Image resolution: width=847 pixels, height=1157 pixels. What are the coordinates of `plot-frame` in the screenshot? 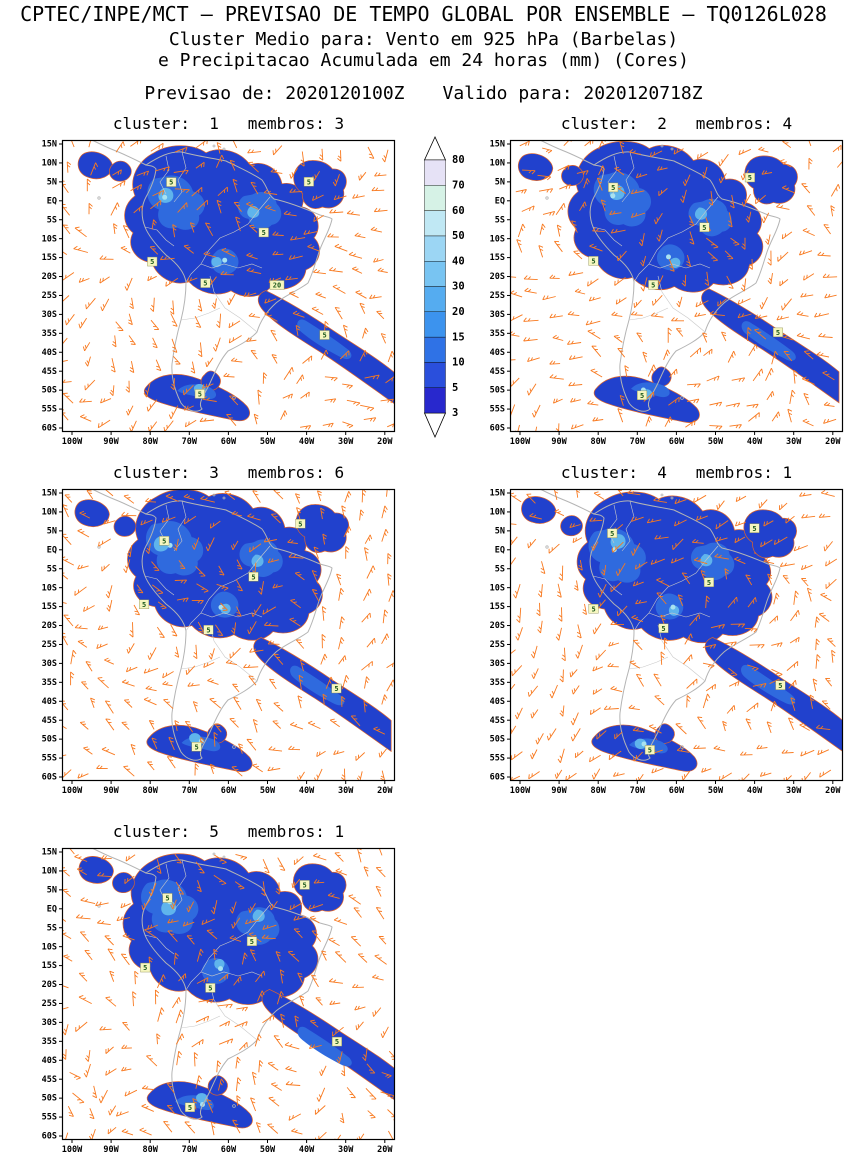 It's located at (228, 635).